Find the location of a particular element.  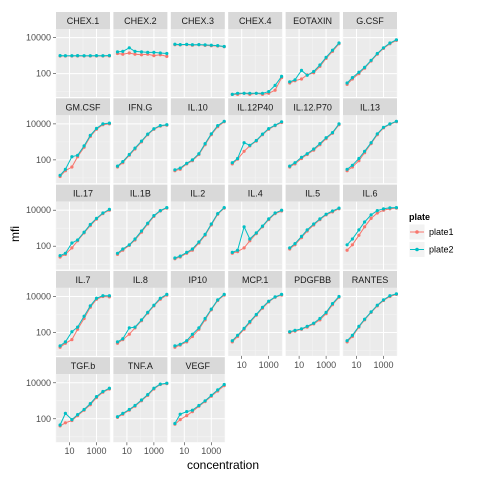

facet-strip-label: PDGFBB is located at coordinates (312, 280).